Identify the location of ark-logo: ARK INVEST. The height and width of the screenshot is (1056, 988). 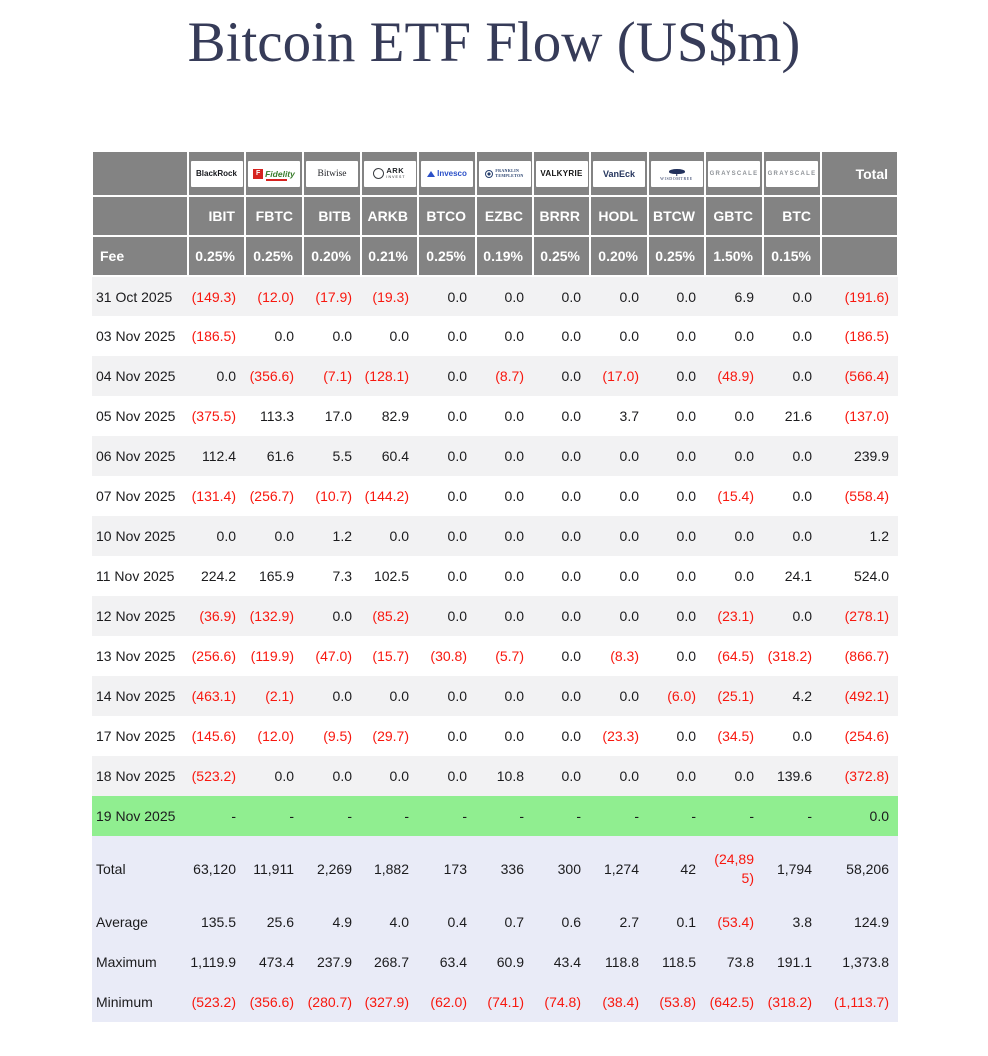
(389, 173).